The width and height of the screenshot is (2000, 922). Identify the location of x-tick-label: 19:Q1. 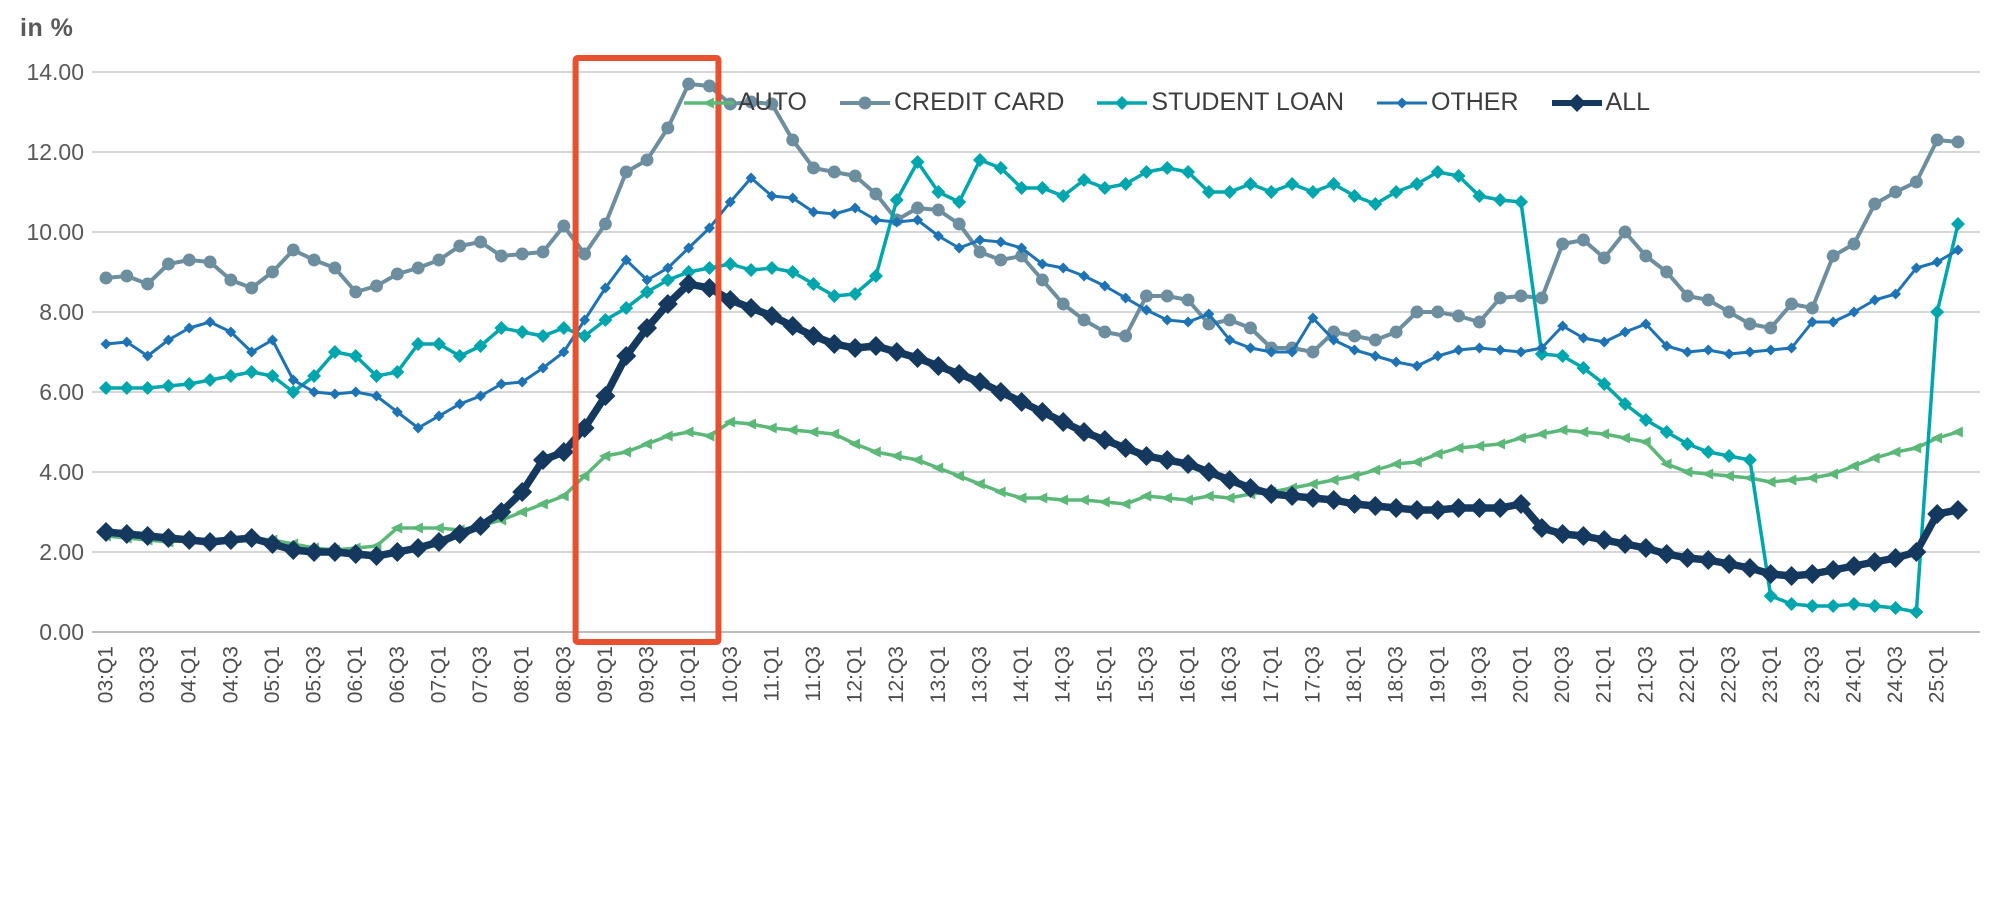
(1437, 674).